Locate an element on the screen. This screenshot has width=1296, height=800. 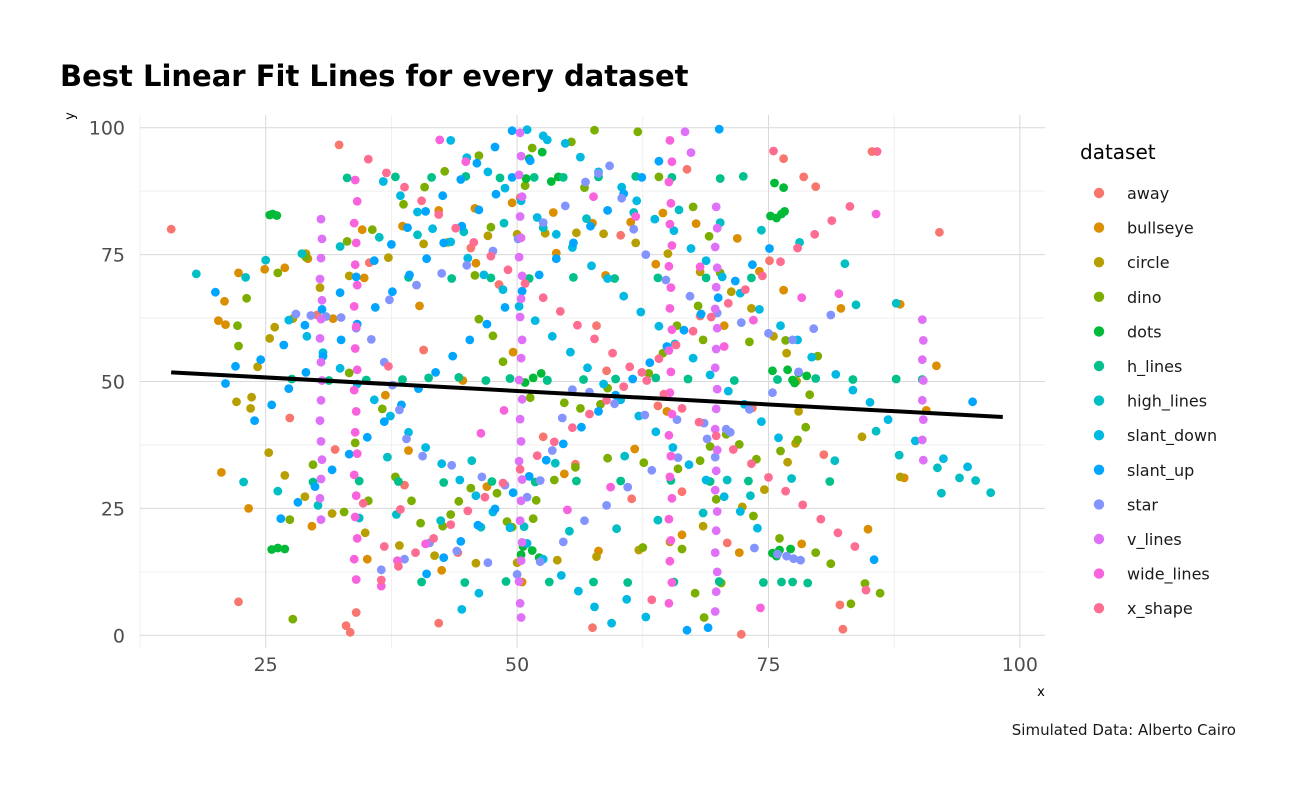
y-tick-label: 0 is located at coordinates (119, 636).